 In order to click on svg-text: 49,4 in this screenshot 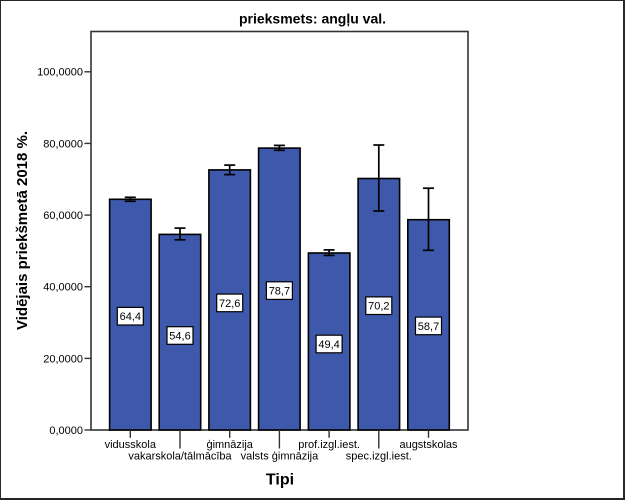, I will do `click(328, 345)`.